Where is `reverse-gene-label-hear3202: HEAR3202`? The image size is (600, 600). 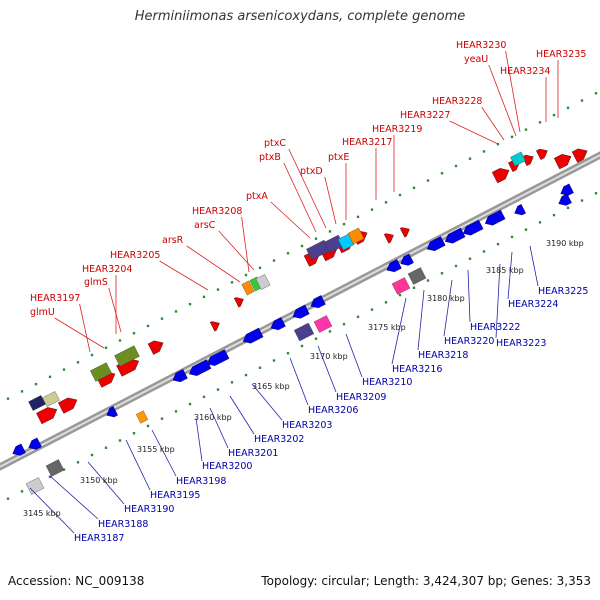
reverse-gene-label-hear3202: HEAR3202 is located at coordinates (279, 439).